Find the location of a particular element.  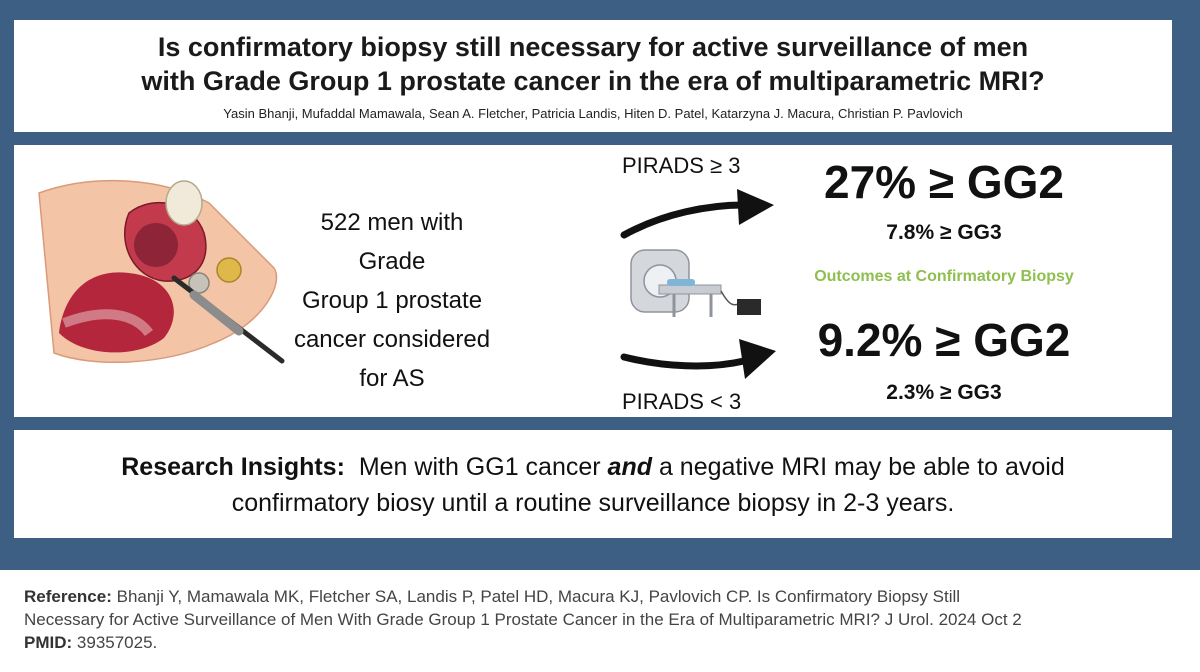

pirads-low-gg3-outcome: 2.3% ≥ GG3 is located at coordinates (944, 392).